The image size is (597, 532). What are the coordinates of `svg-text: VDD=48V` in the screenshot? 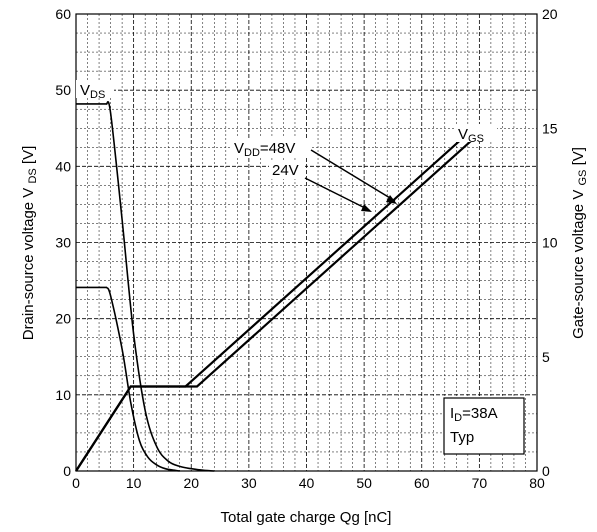 It's located at (264, 149).